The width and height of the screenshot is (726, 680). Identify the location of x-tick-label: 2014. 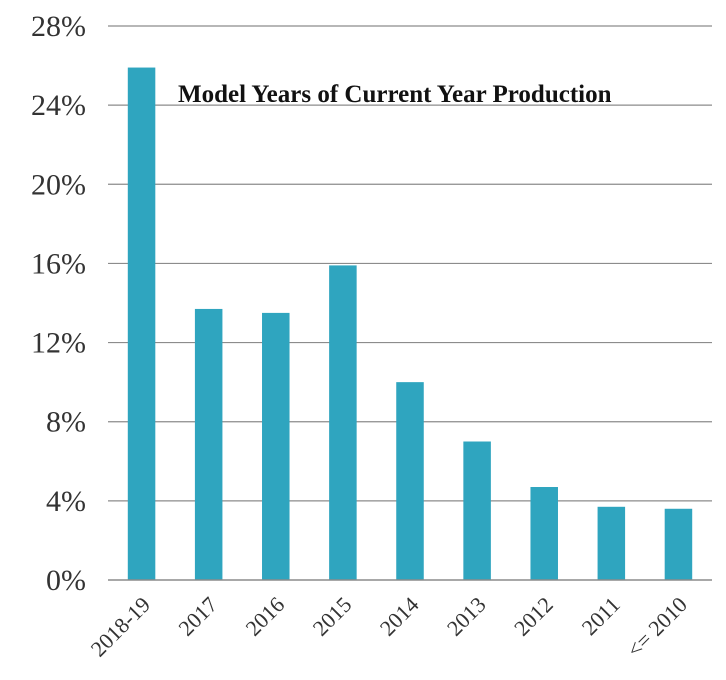
(399, 616).